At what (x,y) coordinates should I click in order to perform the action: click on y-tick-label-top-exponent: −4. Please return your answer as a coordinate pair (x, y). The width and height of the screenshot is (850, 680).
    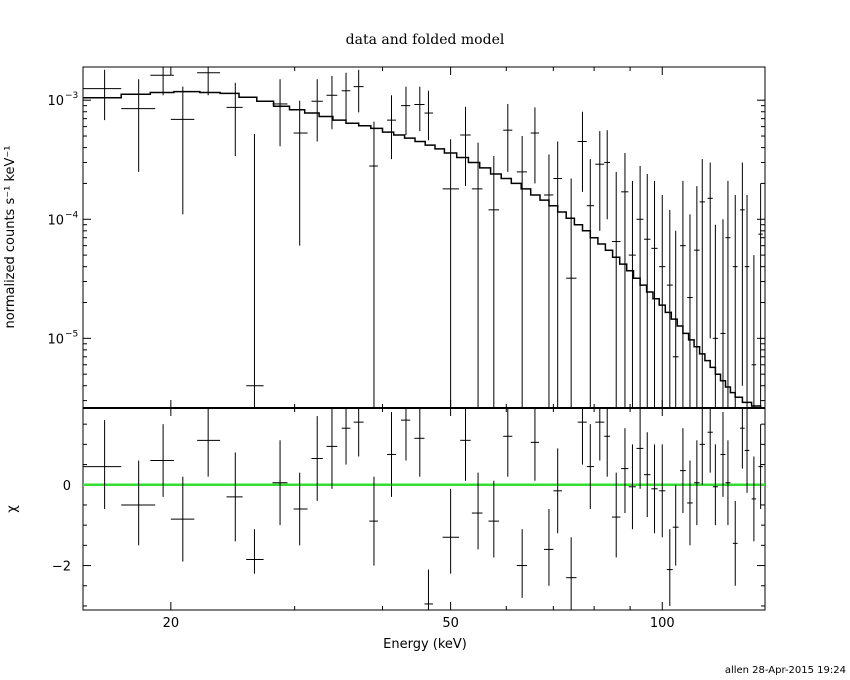
    Looking at the image, I should click on (72, 215).